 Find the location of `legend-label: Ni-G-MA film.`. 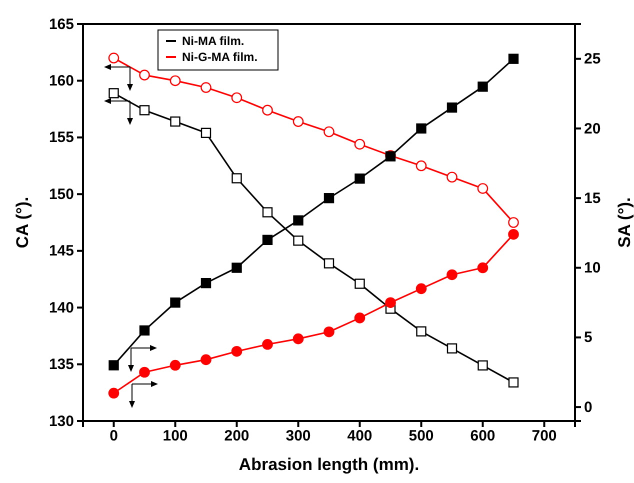

legend-label: Ni-G-MA film. is located at coordinates (220, 57).